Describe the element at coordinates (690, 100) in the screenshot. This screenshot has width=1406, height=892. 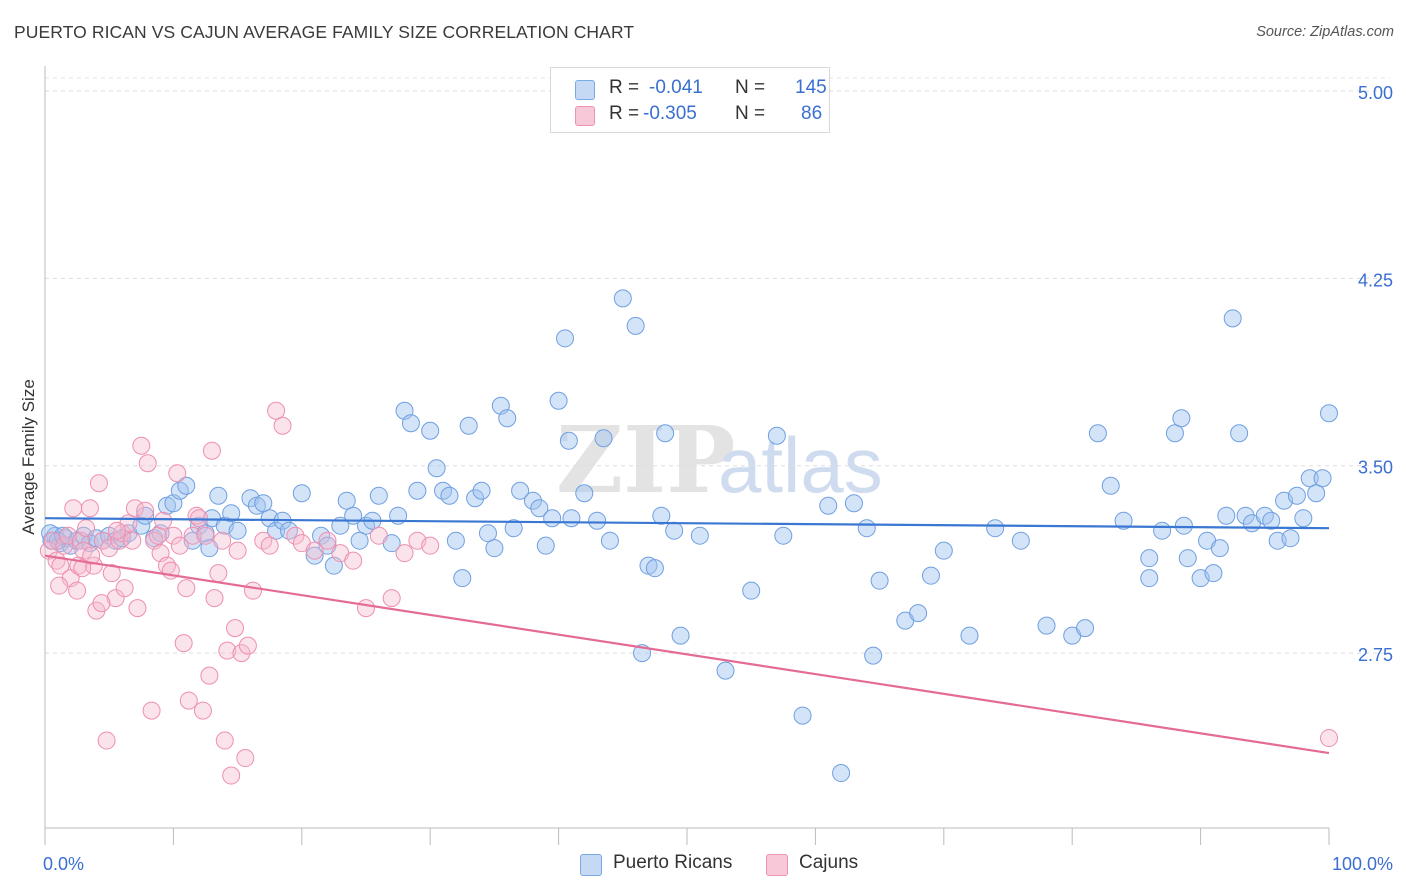
I see `correlation-legend: R = -0.041 N = 145 R = -0.305 N = 86` at that location.